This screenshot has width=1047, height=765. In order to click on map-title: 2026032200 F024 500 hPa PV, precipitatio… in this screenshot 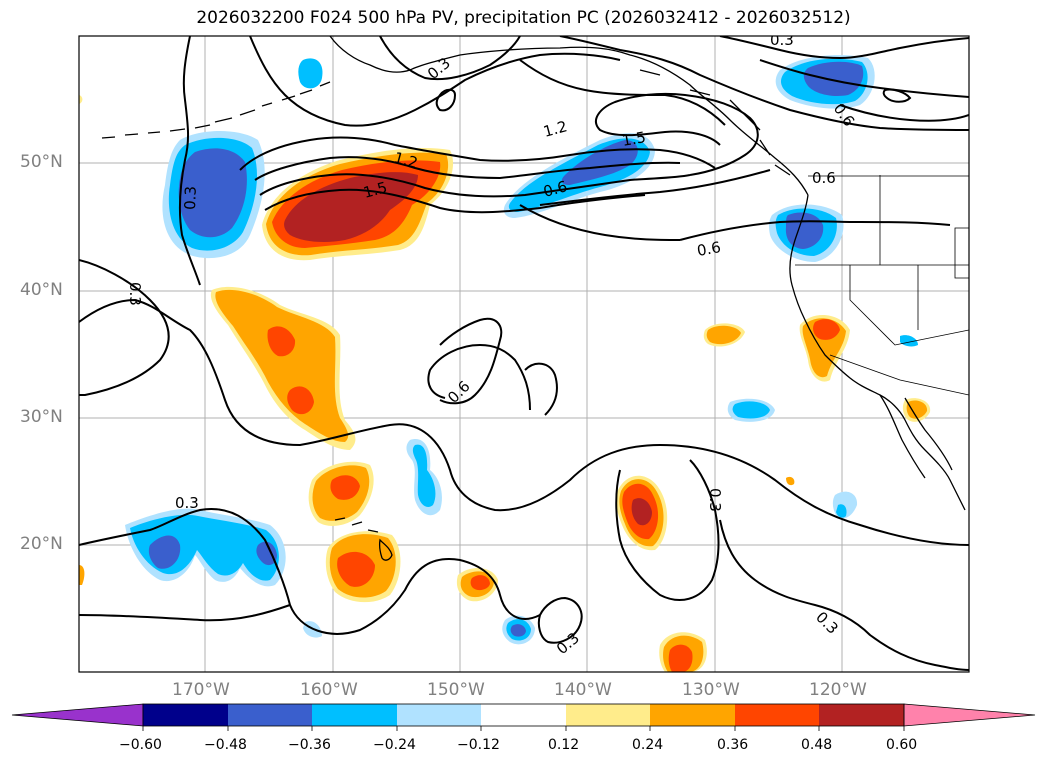, I will do `click(523, 18)`.